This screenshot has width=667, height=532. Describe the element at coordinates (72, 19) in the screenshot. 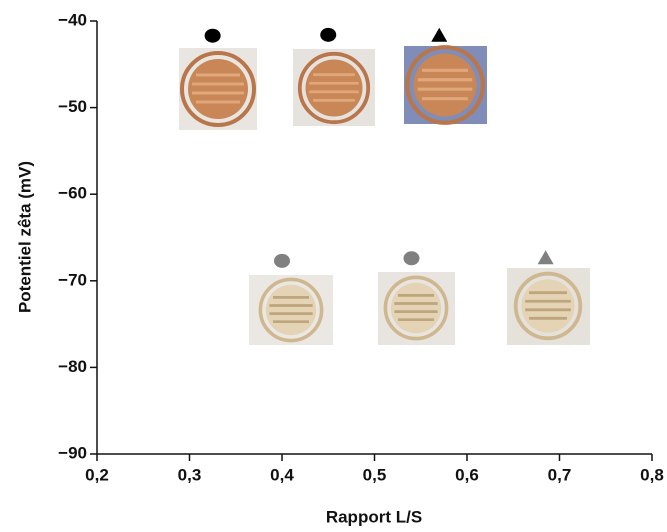

I see `y-tick-label: −40` at that location.